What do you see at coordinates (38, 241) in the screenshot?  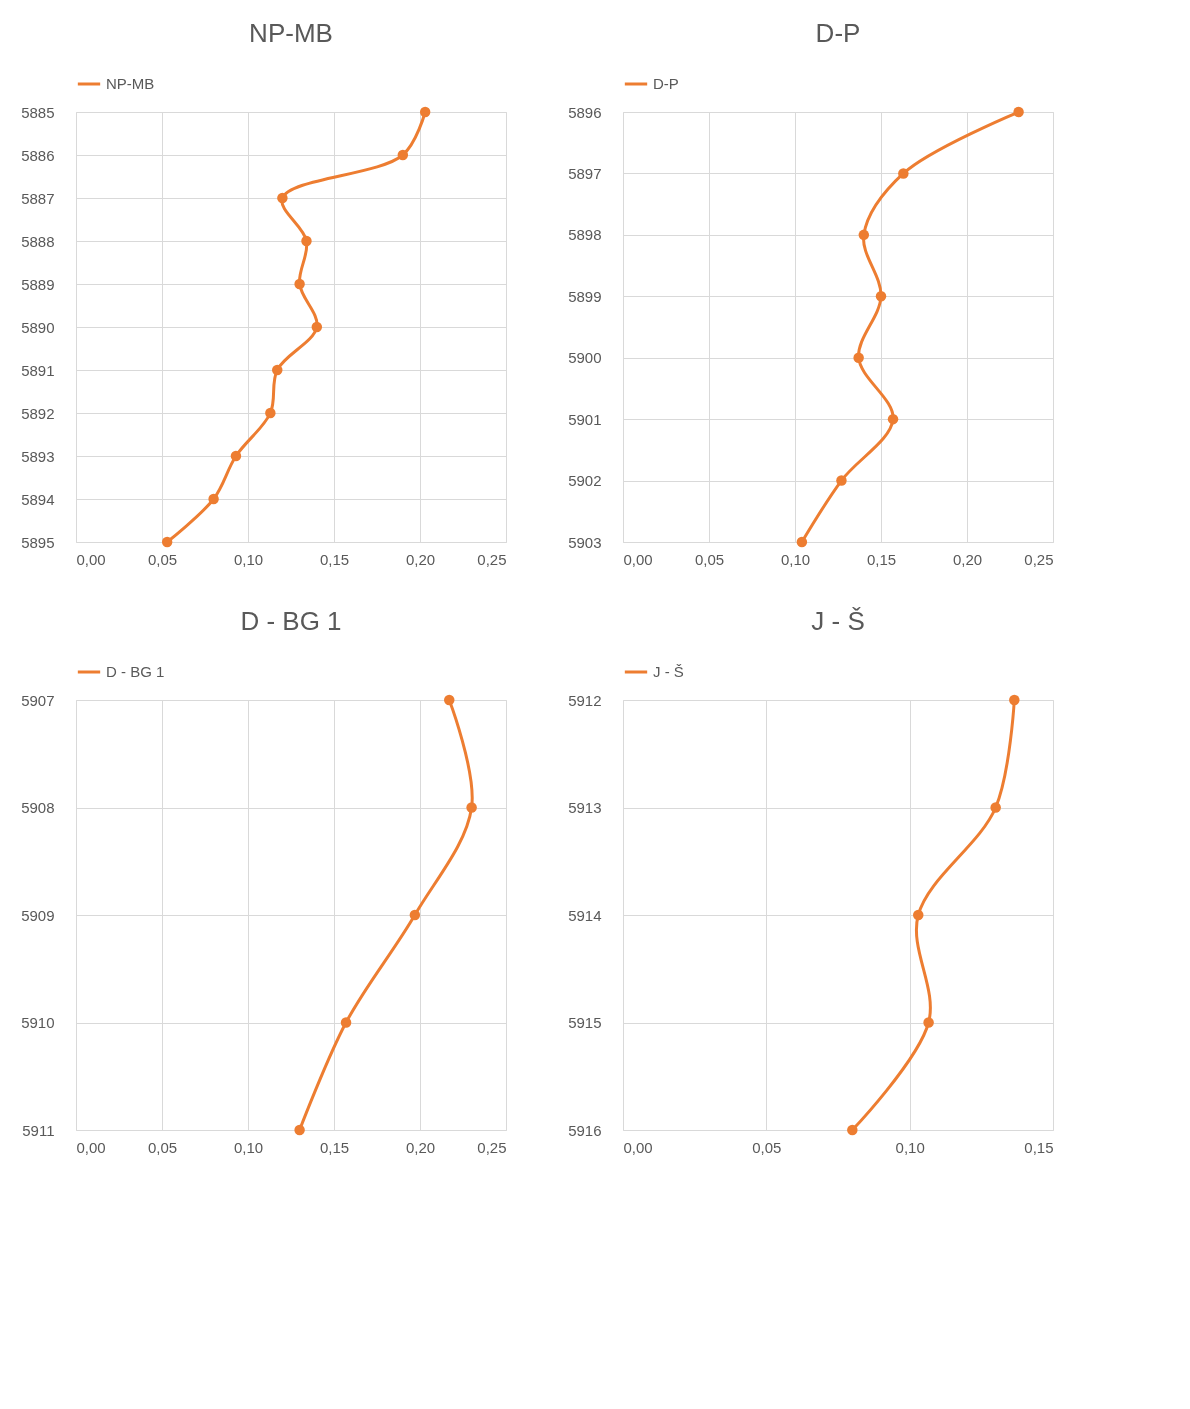 I see `y-tick-label: 5888` at bounding box center [38, 241].